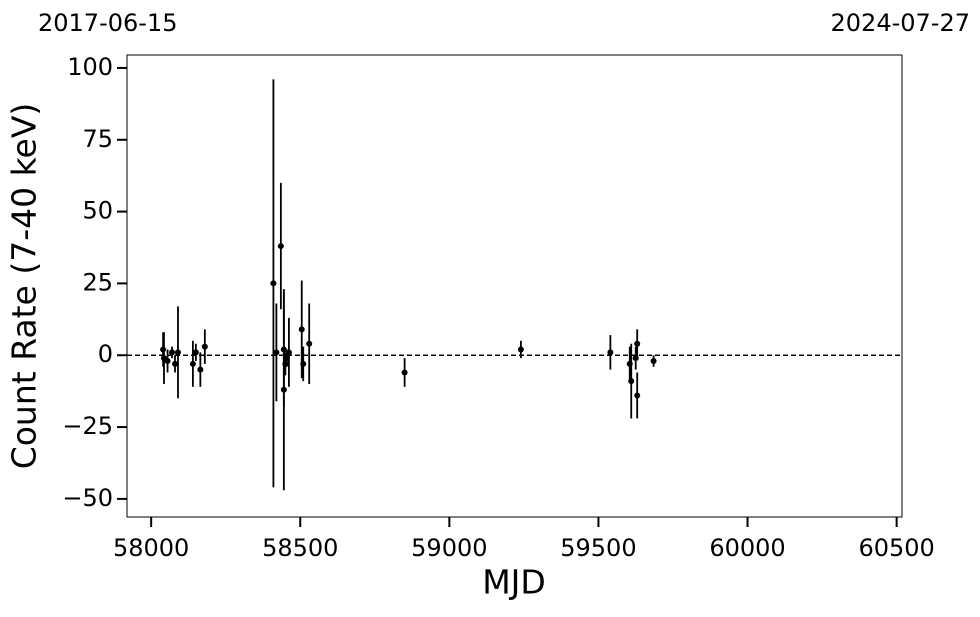 Image resolution: width=980 pixels, height=617 pixels. What do you see at coordinates (514, 582) in the screenshot?
I see `x-axis-label: MJD` at bounding box center [514, 582].